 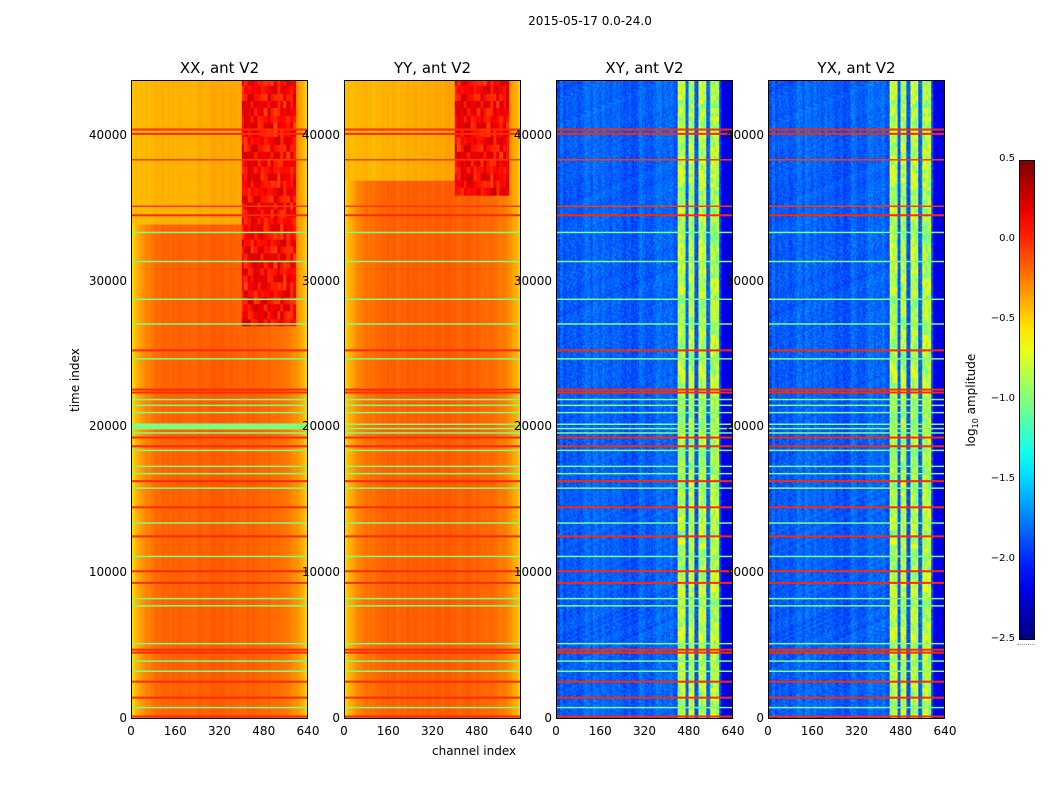 What do you see at coordinates (1007, 158) in the screenshot?
I see `colorbar-tick-label: 0.5` at bounding box center [1007, 158].